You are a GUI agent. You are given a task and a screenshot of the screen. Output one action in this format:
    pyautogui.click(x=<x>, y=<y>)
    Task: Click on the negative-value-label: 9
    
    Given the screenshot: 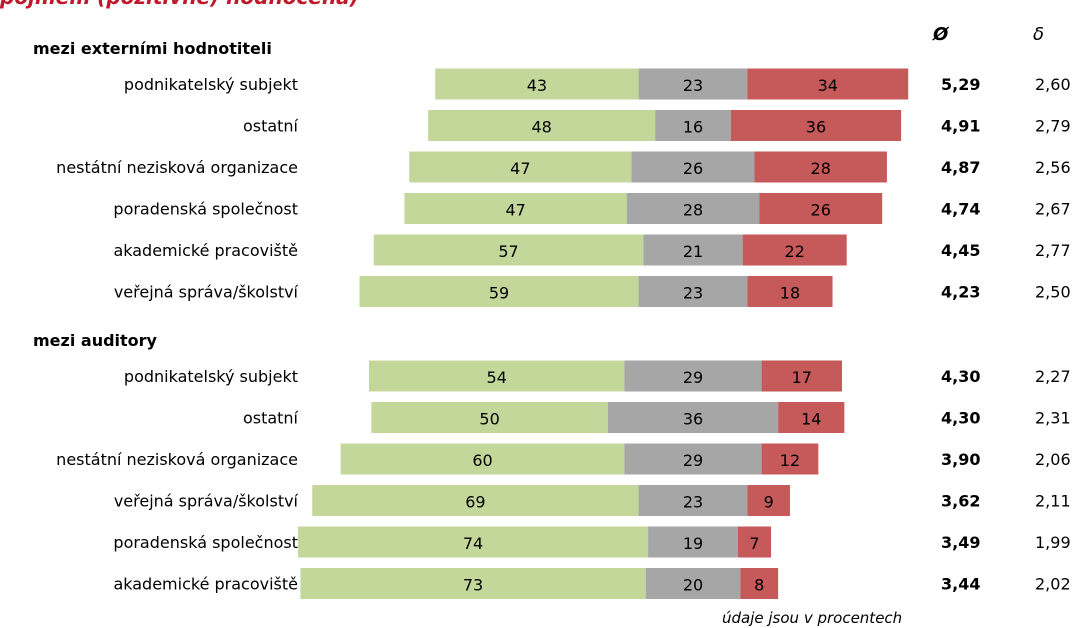 What is the action you would take?
    pyautogui.click(x=769, y=502)
    